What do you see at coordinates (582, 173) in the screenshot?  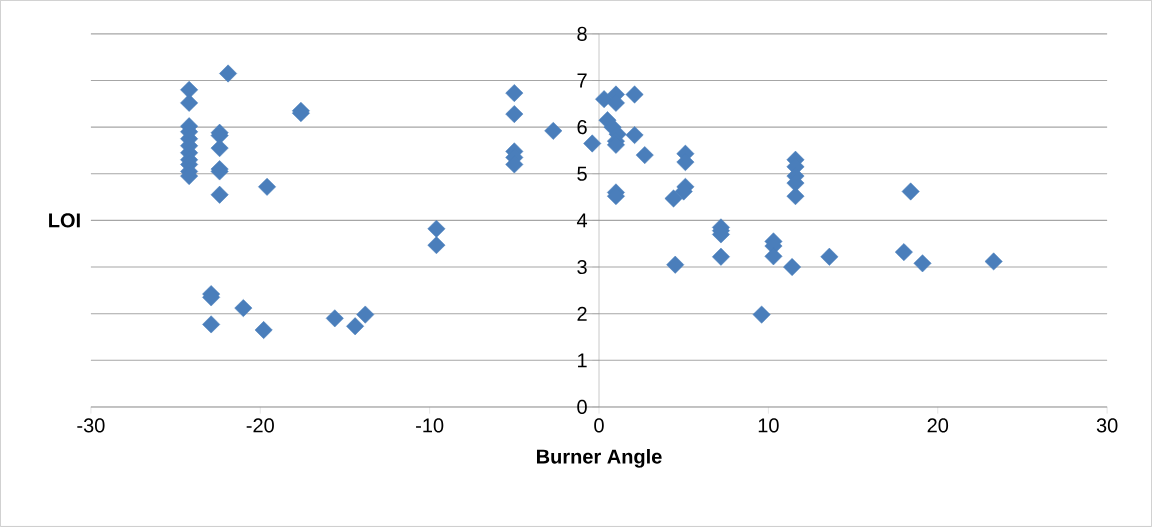 I see `y-tick-label: 5` at bounding box center [582, 173].